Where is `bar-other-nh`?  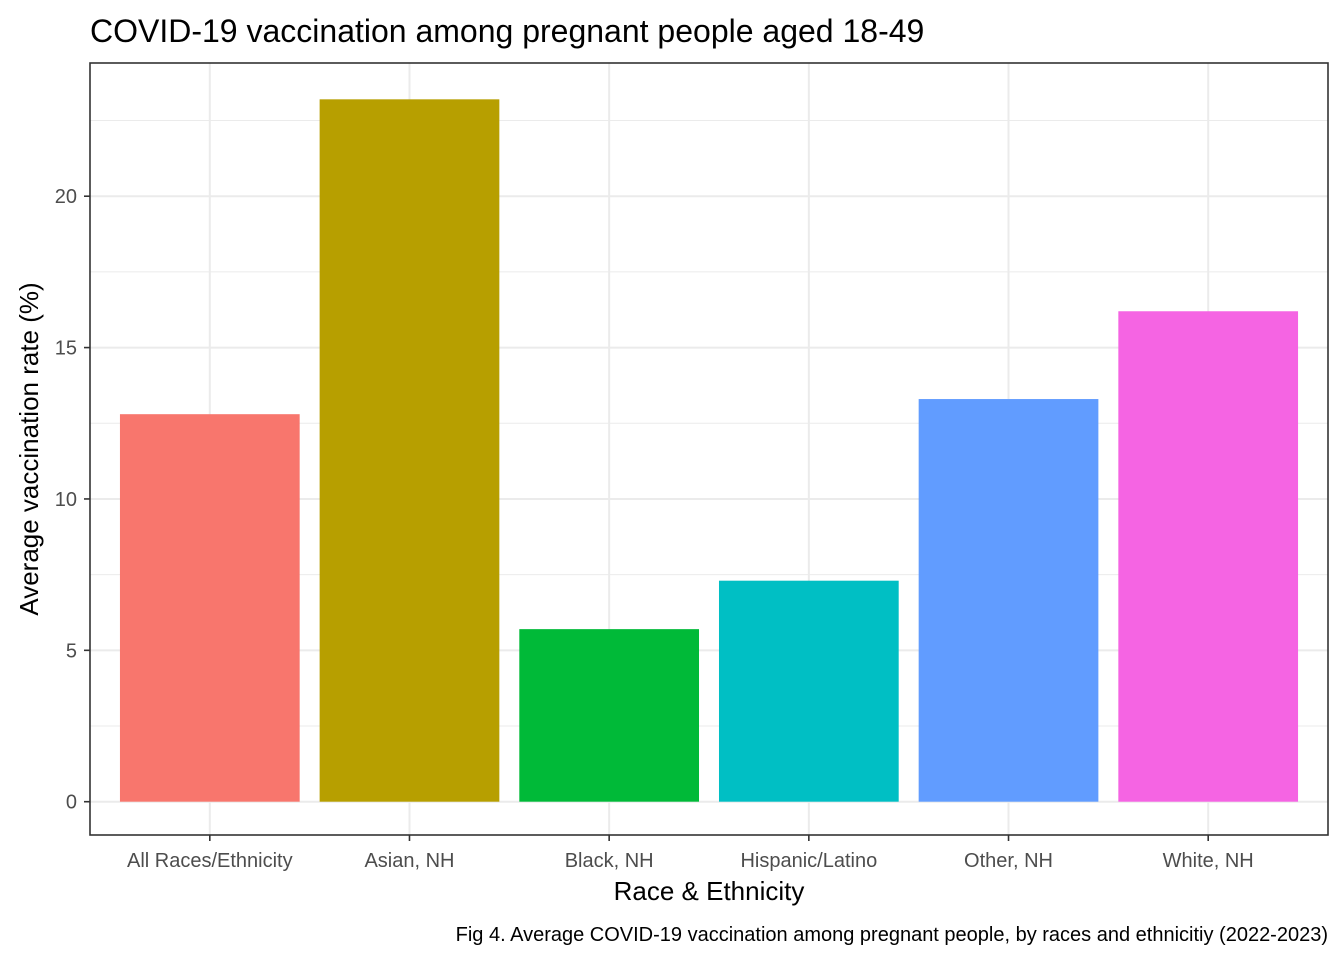
bar-other-nh is located at coordinates (1008, 600).